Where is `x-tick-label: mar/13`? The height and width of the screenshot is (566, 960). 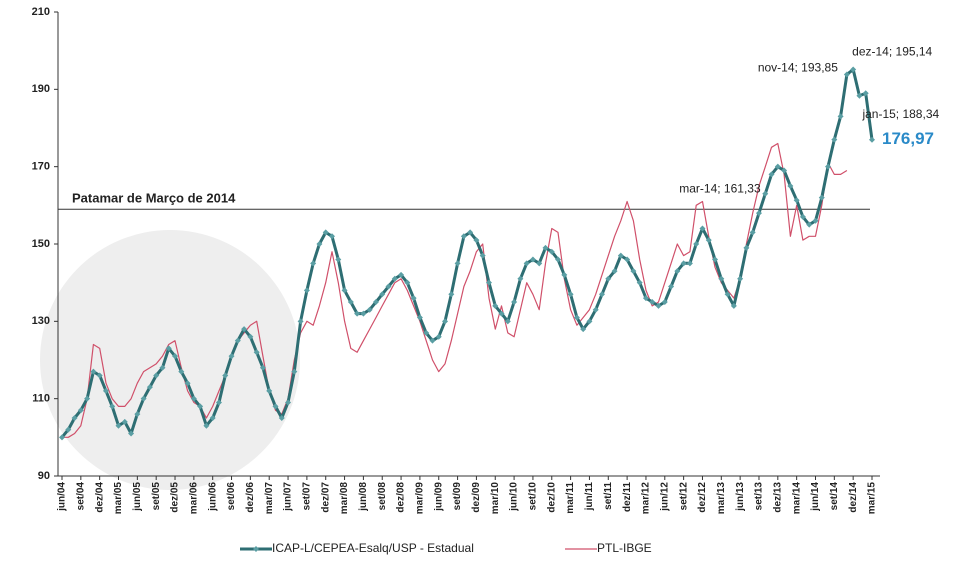
x-tick-label: mar/13 is located at coordinates (721, 498).